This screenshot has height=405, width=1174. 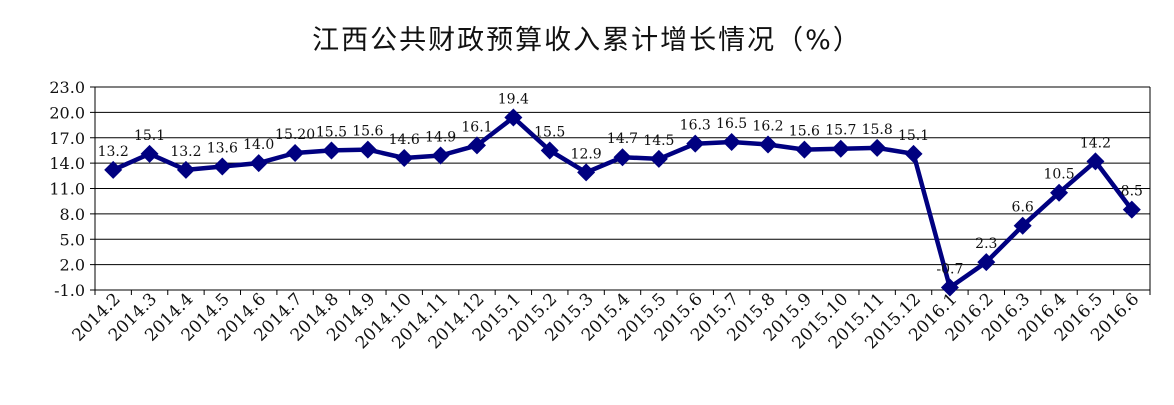 What do you see at coordinates (731, 124) in the screenshot?
I see `data-label: 16.5` at bounding box center [731, 124].